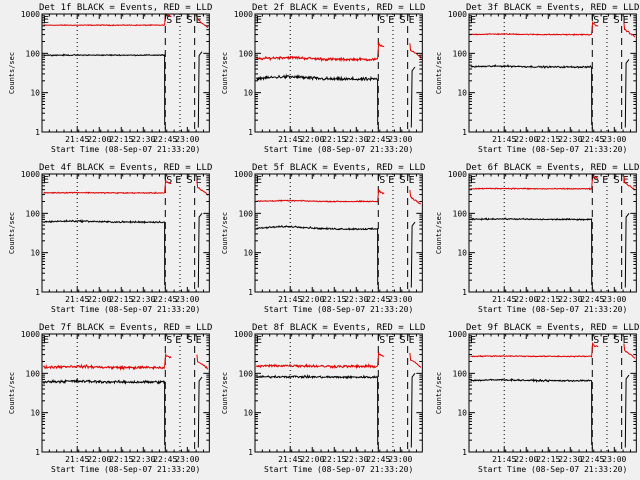  What do you see at coordinates (338, 328) in the screenshot?
I see `panel-title: Det 8f BLACK = Events, RED = LLD` at bounding box center [338, 328].